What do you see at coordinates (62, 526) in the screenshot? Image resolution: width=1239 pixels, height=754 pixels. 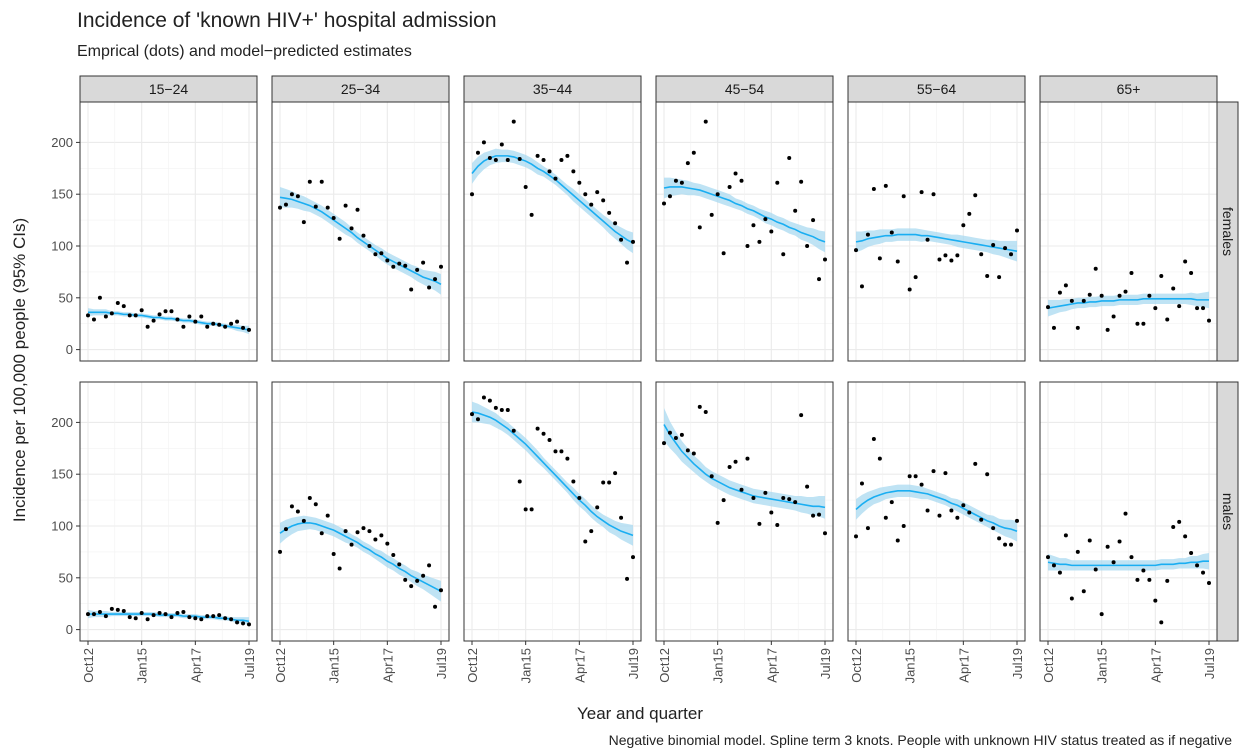 I see `y-tick-label: 100` at bounding box center [62, 526].